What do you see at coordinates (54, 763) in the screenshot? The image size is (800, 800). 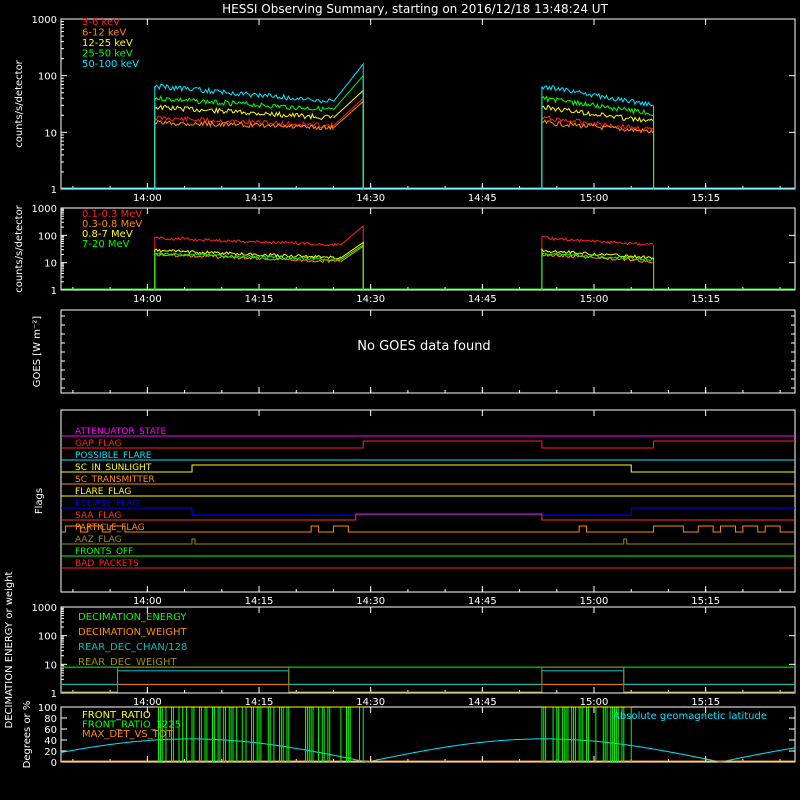 I see `y-tick-label: 0` at bounding box center [54, 763].